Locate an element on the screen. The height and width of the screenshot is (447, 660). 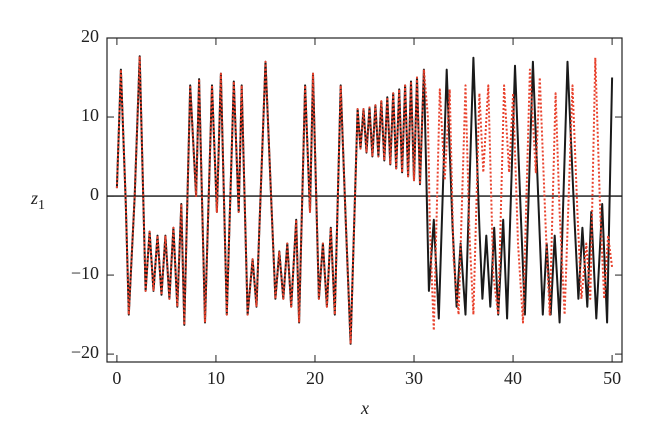
y-axis-label: z1 is located at coordinates (37, 200).